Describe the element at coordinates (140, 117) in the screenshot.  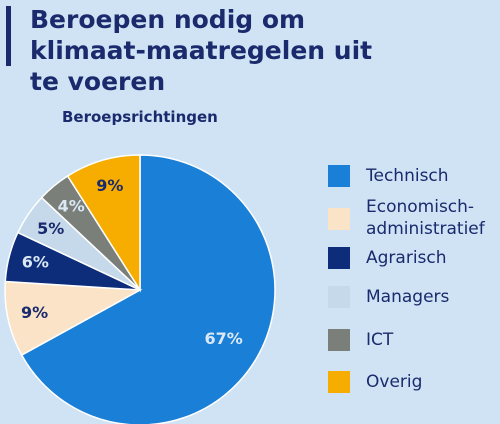
I see `chart-subtitle: Beroepsrichtingen` at that location.